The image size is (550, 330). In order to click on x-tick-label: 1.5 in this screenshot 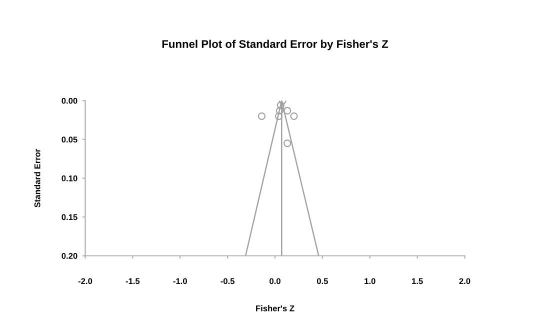, I will do `click(417, 281)`.